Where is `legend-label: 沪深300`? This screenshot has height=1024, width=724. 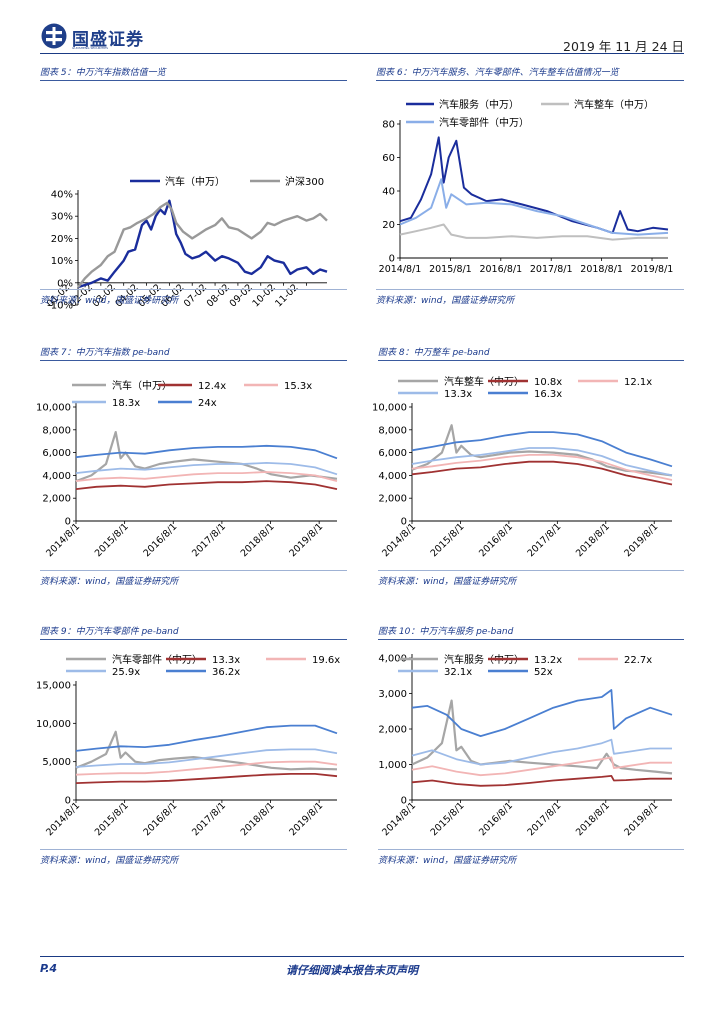 legend-label: 沪深300 is located at coordinates (304, 181).